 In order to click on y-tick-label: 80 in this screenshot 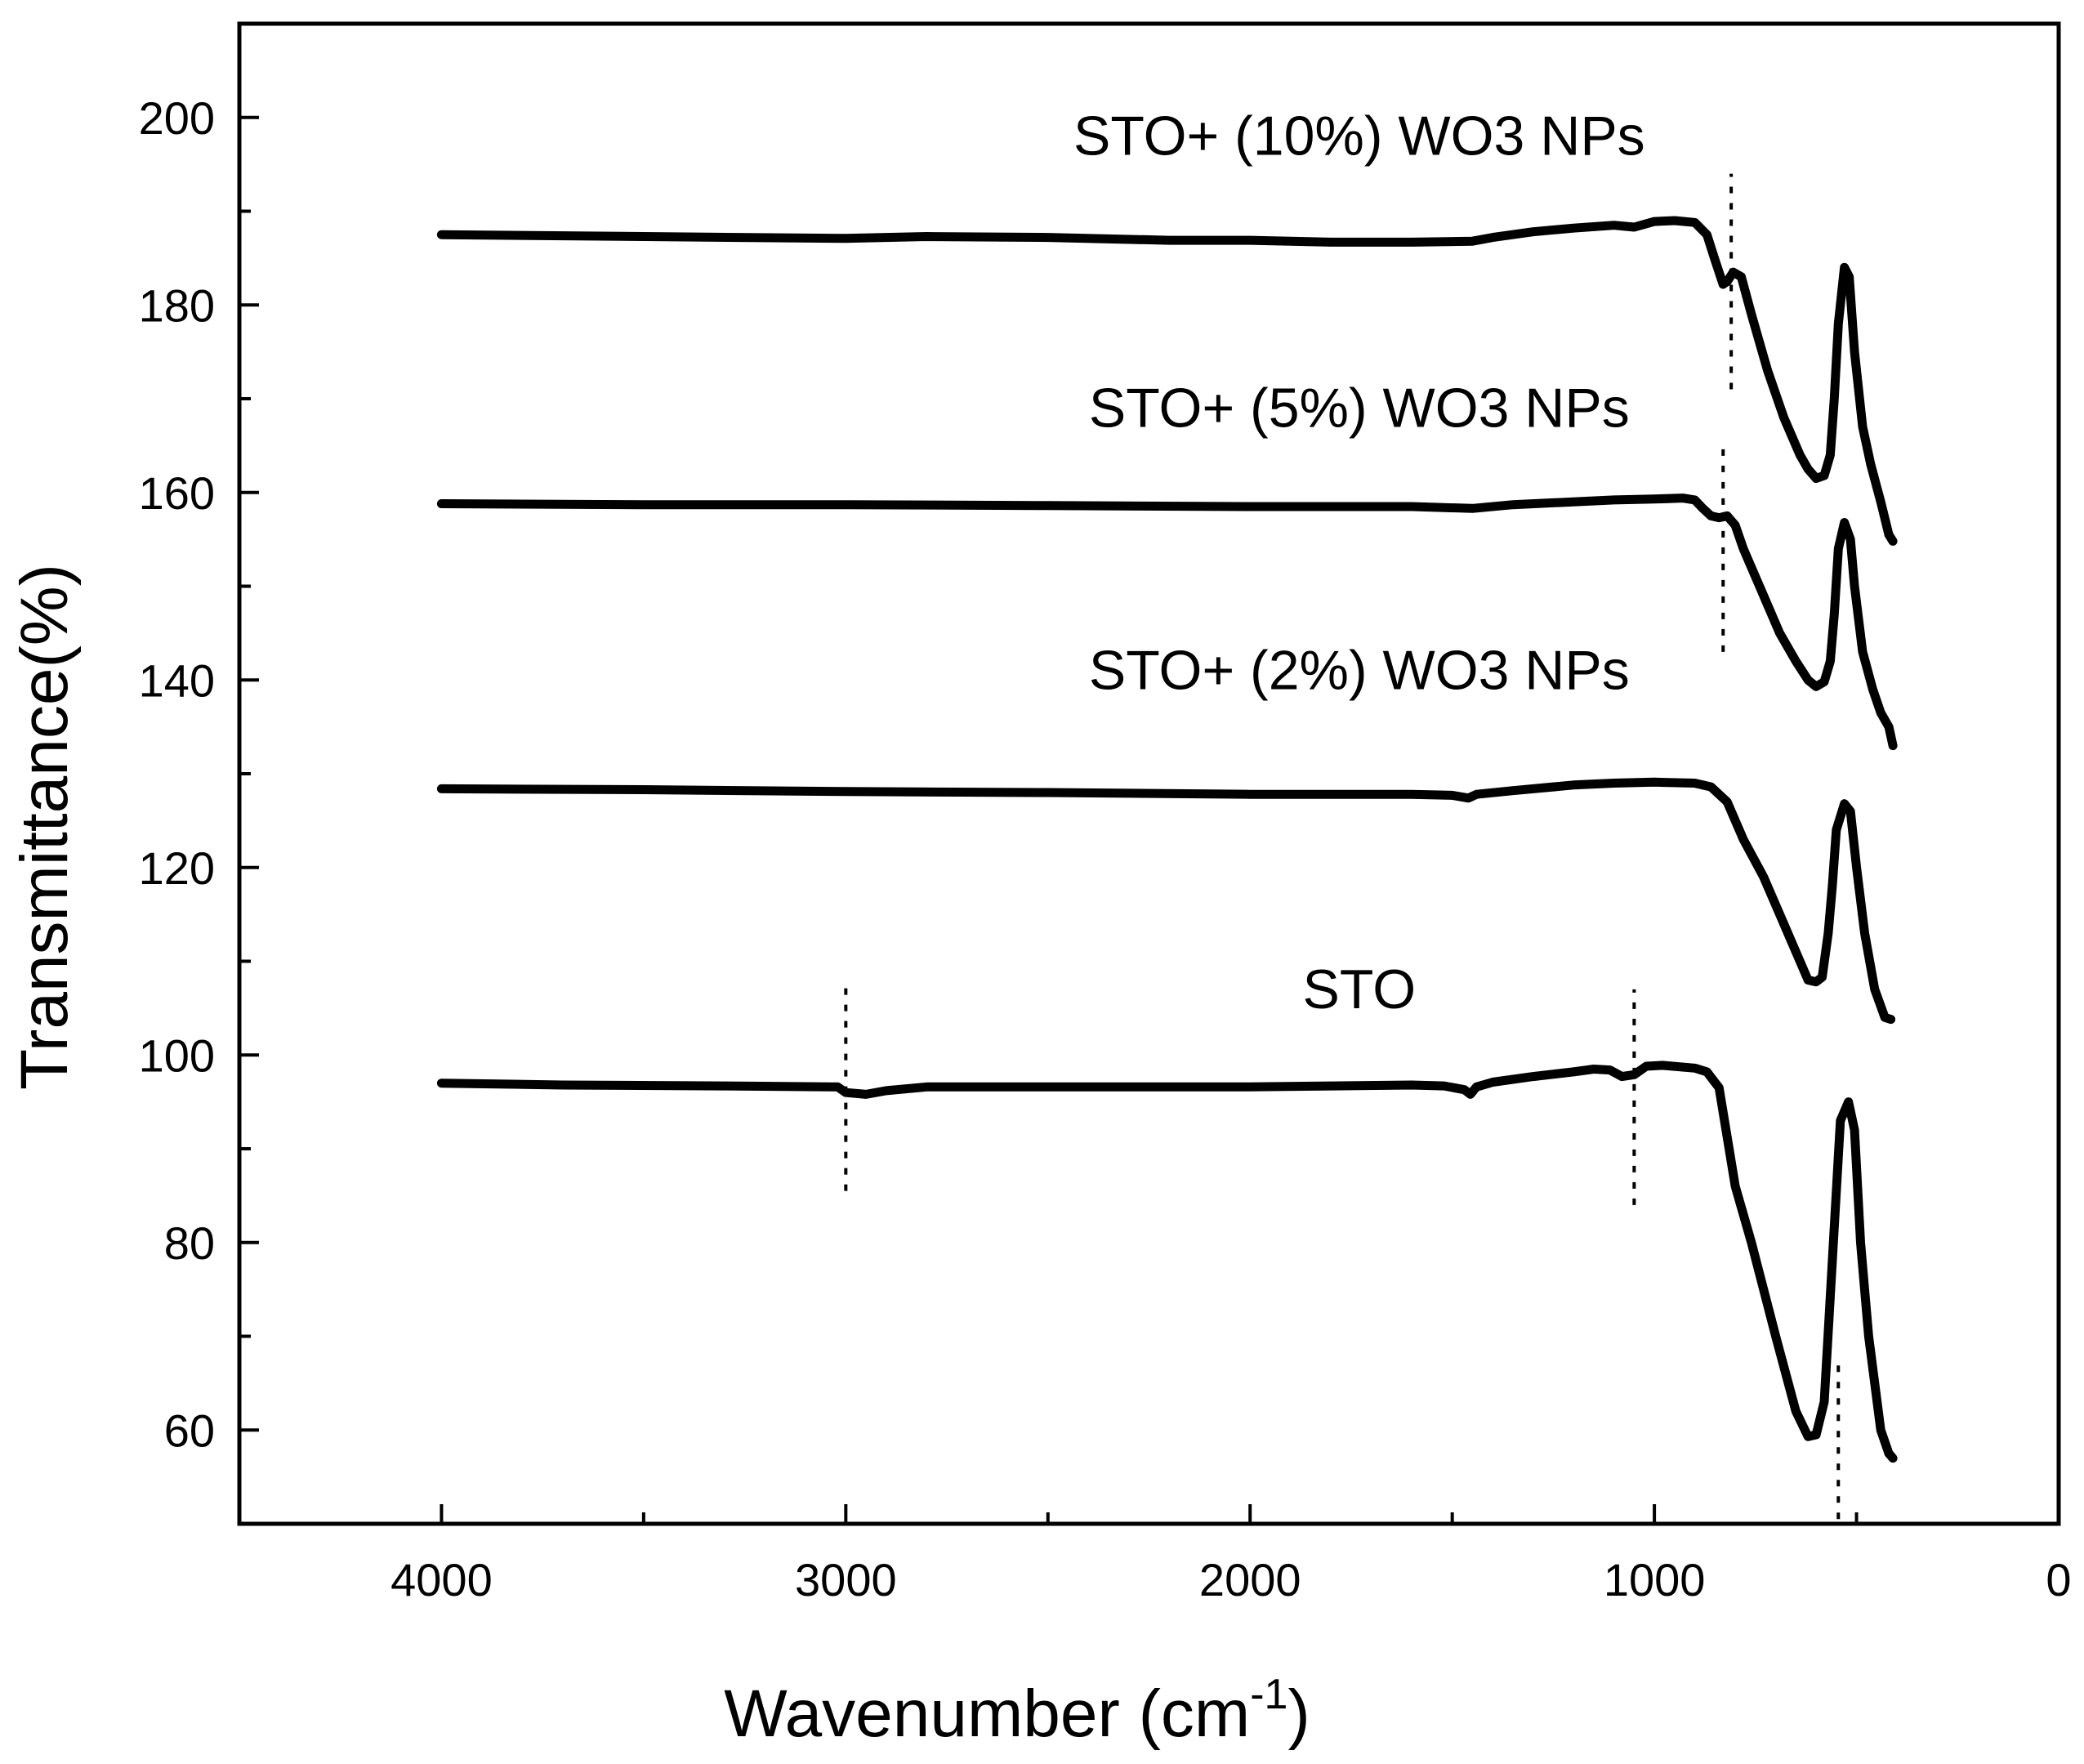, I will do `click(190, 1243)`.